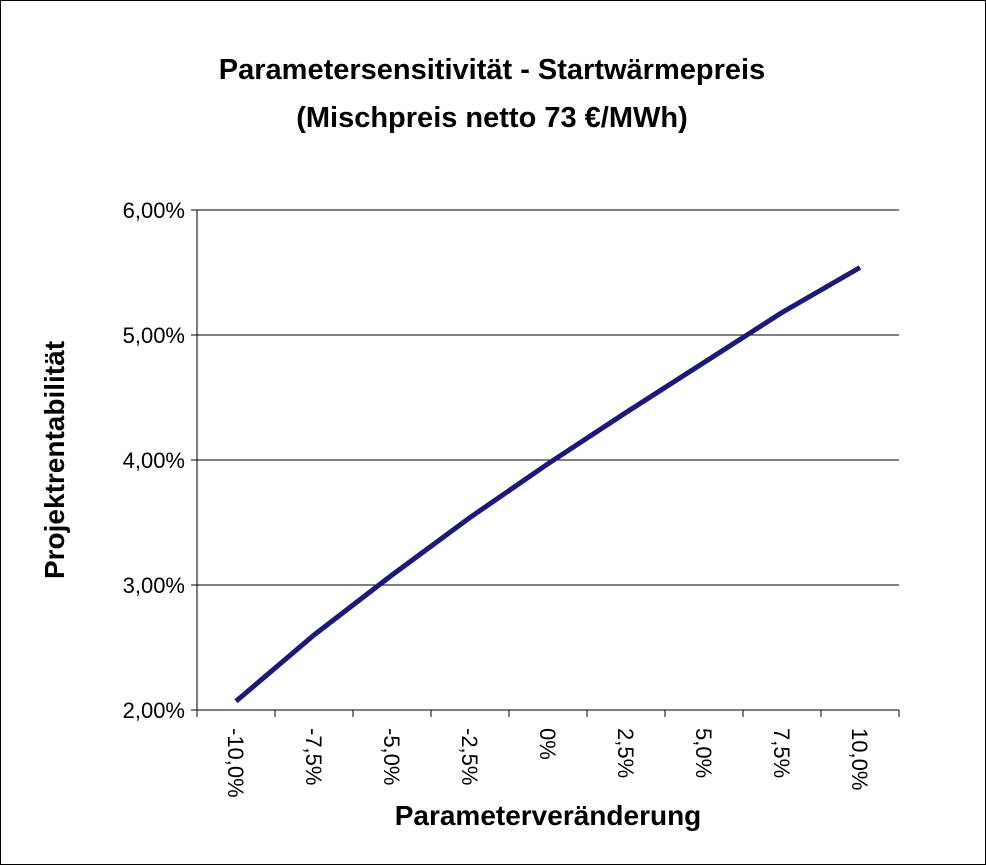 The image size is (986, 865). Describe the element at coordinates (391, 756) in the screenshot. I see `x-tick-label: -5,0%` at that location.